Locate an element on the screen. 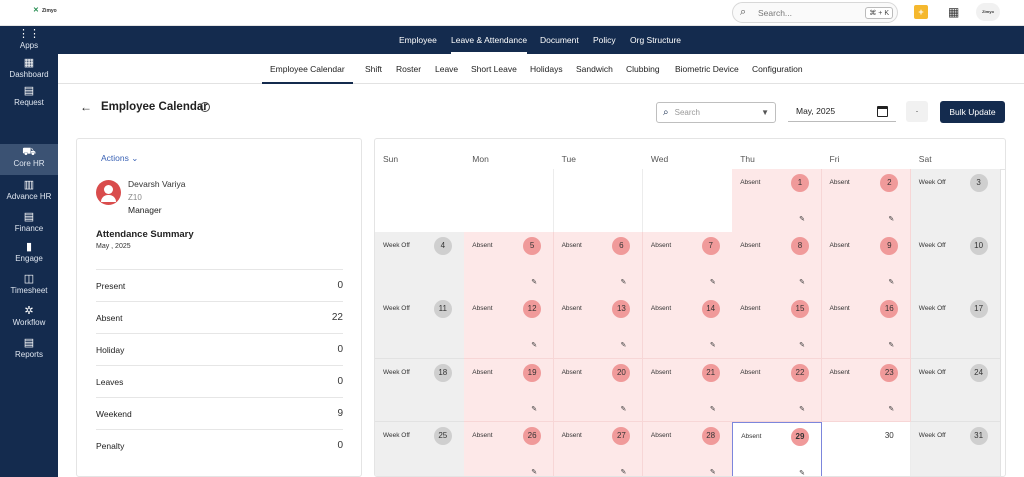 The image size is (1024, 477). summary-value: 0 is located at coordinates (340, 349).